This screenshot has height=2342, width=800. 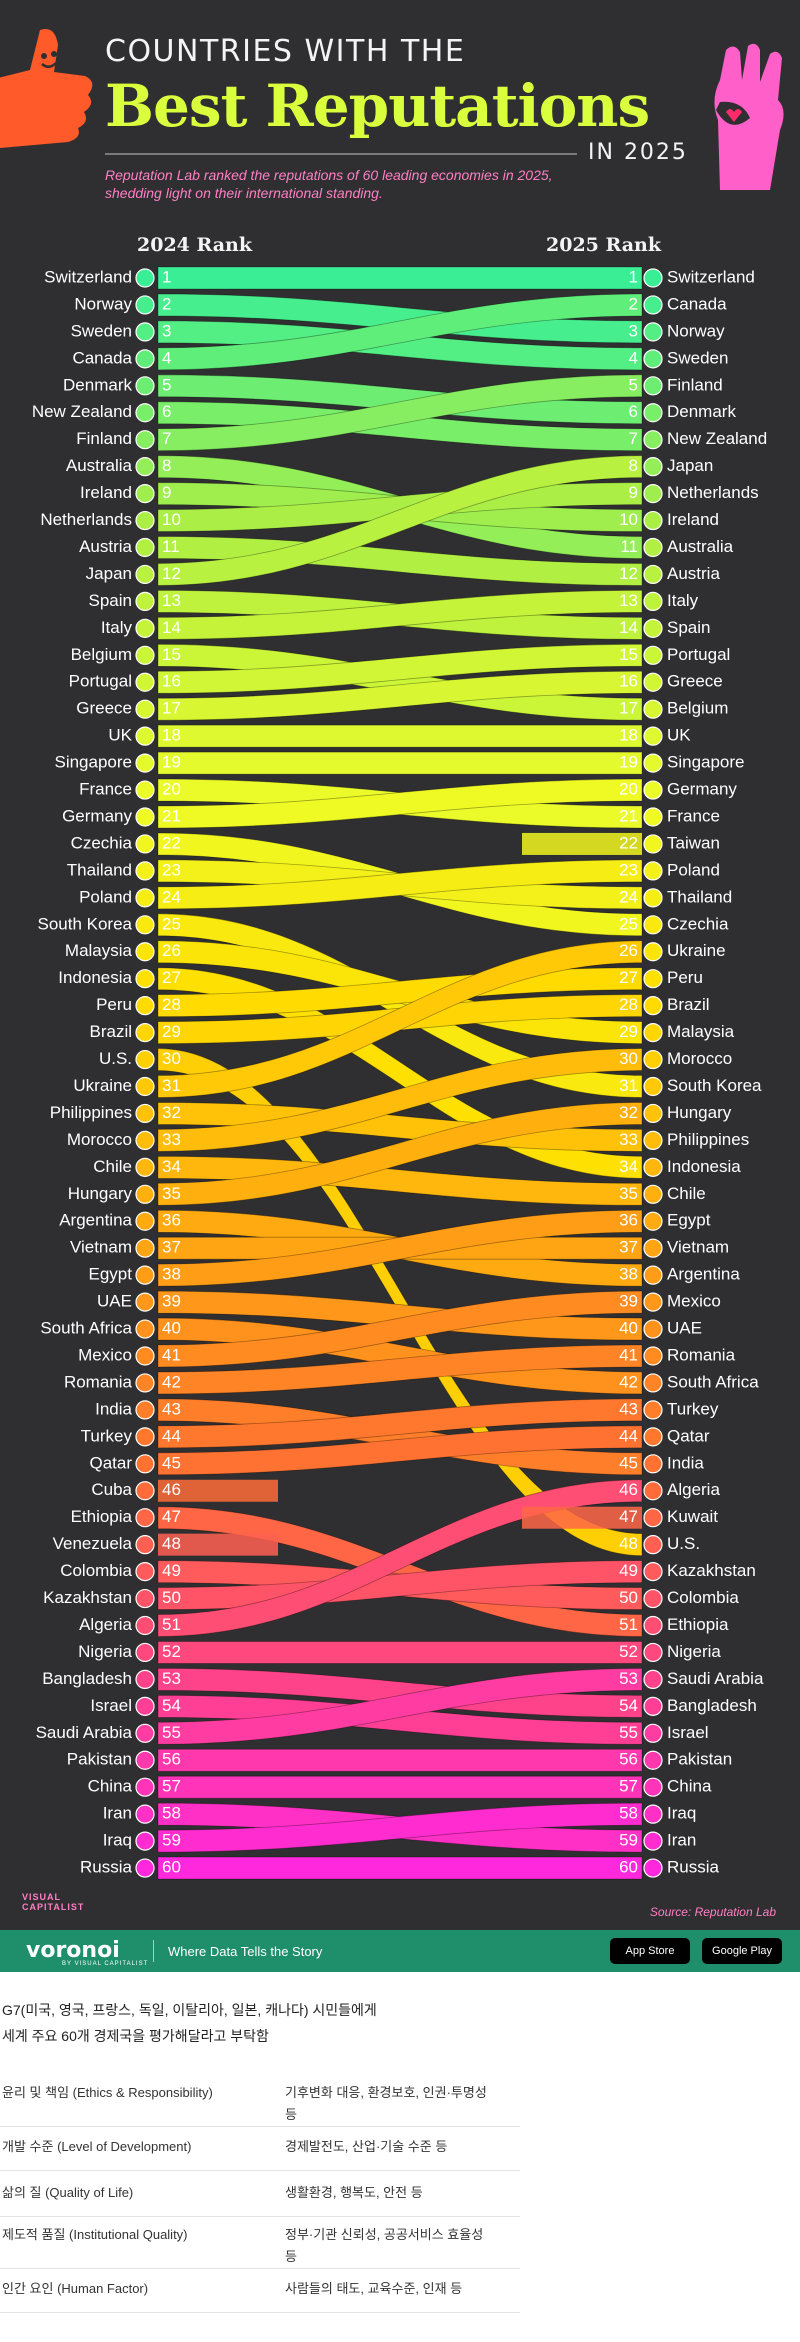 What do you see at coordinates (633, 492) in the screenshot?
I see `right-rank-number: 9` at bounding box center [633, 492].